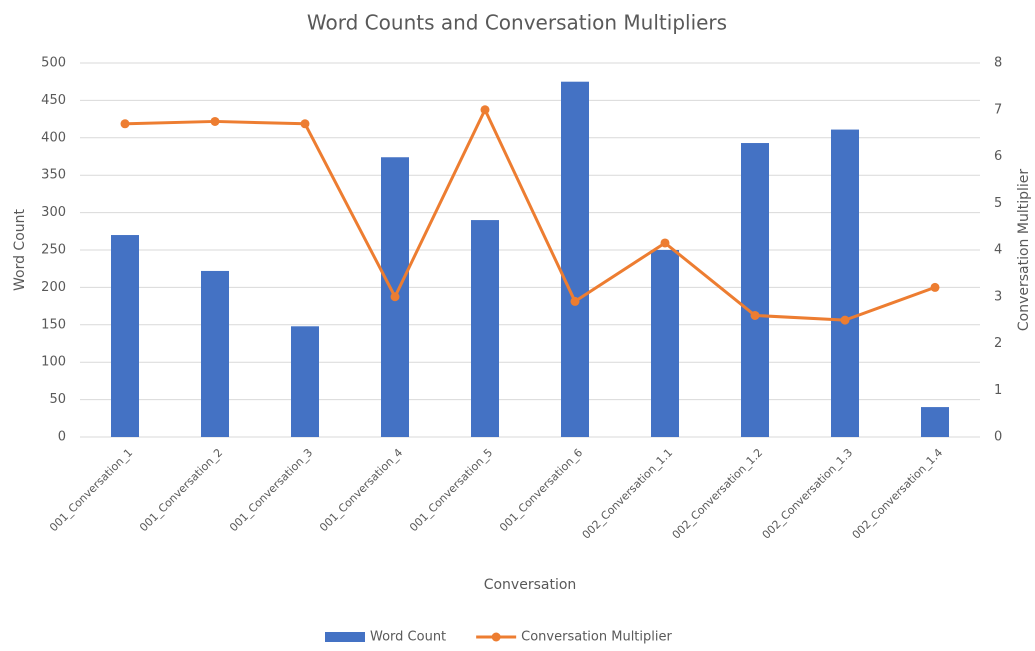 The width and height of the screenshot is (1035, 651). What do you see at coordinates (998, 203) in the screenshot?
I see `y2-tick-label: 5` at bounding box center [998, 203].